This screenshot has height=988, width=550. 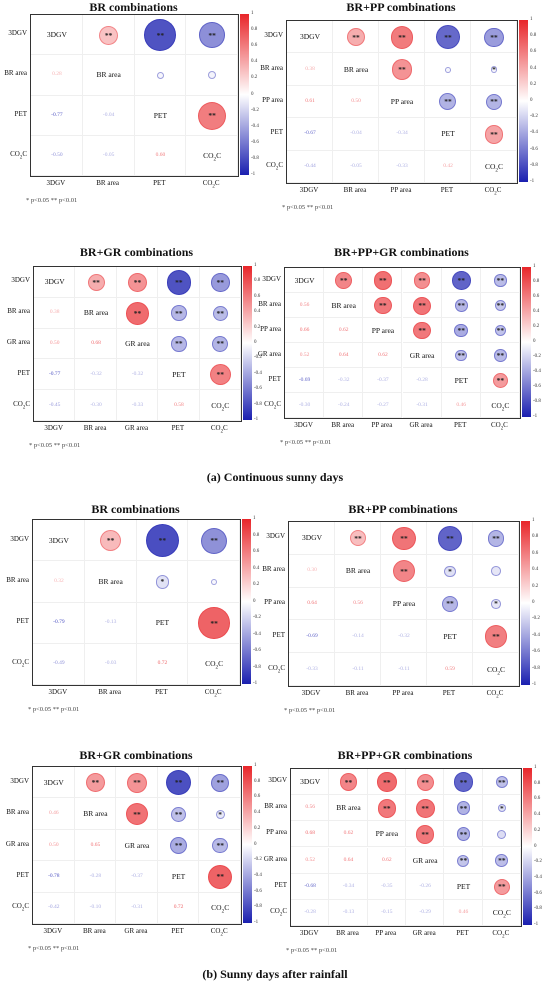 What do you see at coordinates (160, 154) in the screenshot?
I see `correlation-value: 0.60` at bounding box center [160, 154].